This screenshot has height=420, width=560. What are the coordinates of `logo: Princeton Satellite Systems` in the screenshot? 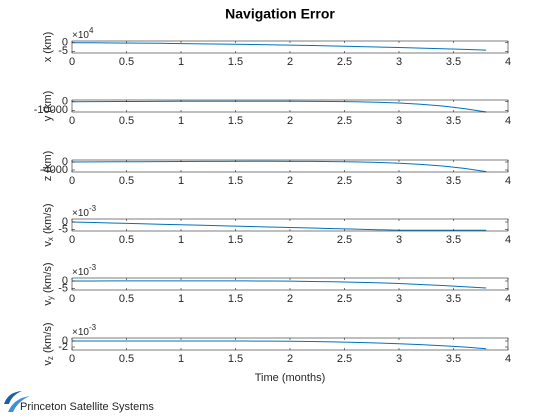 It's located at (79, 402).